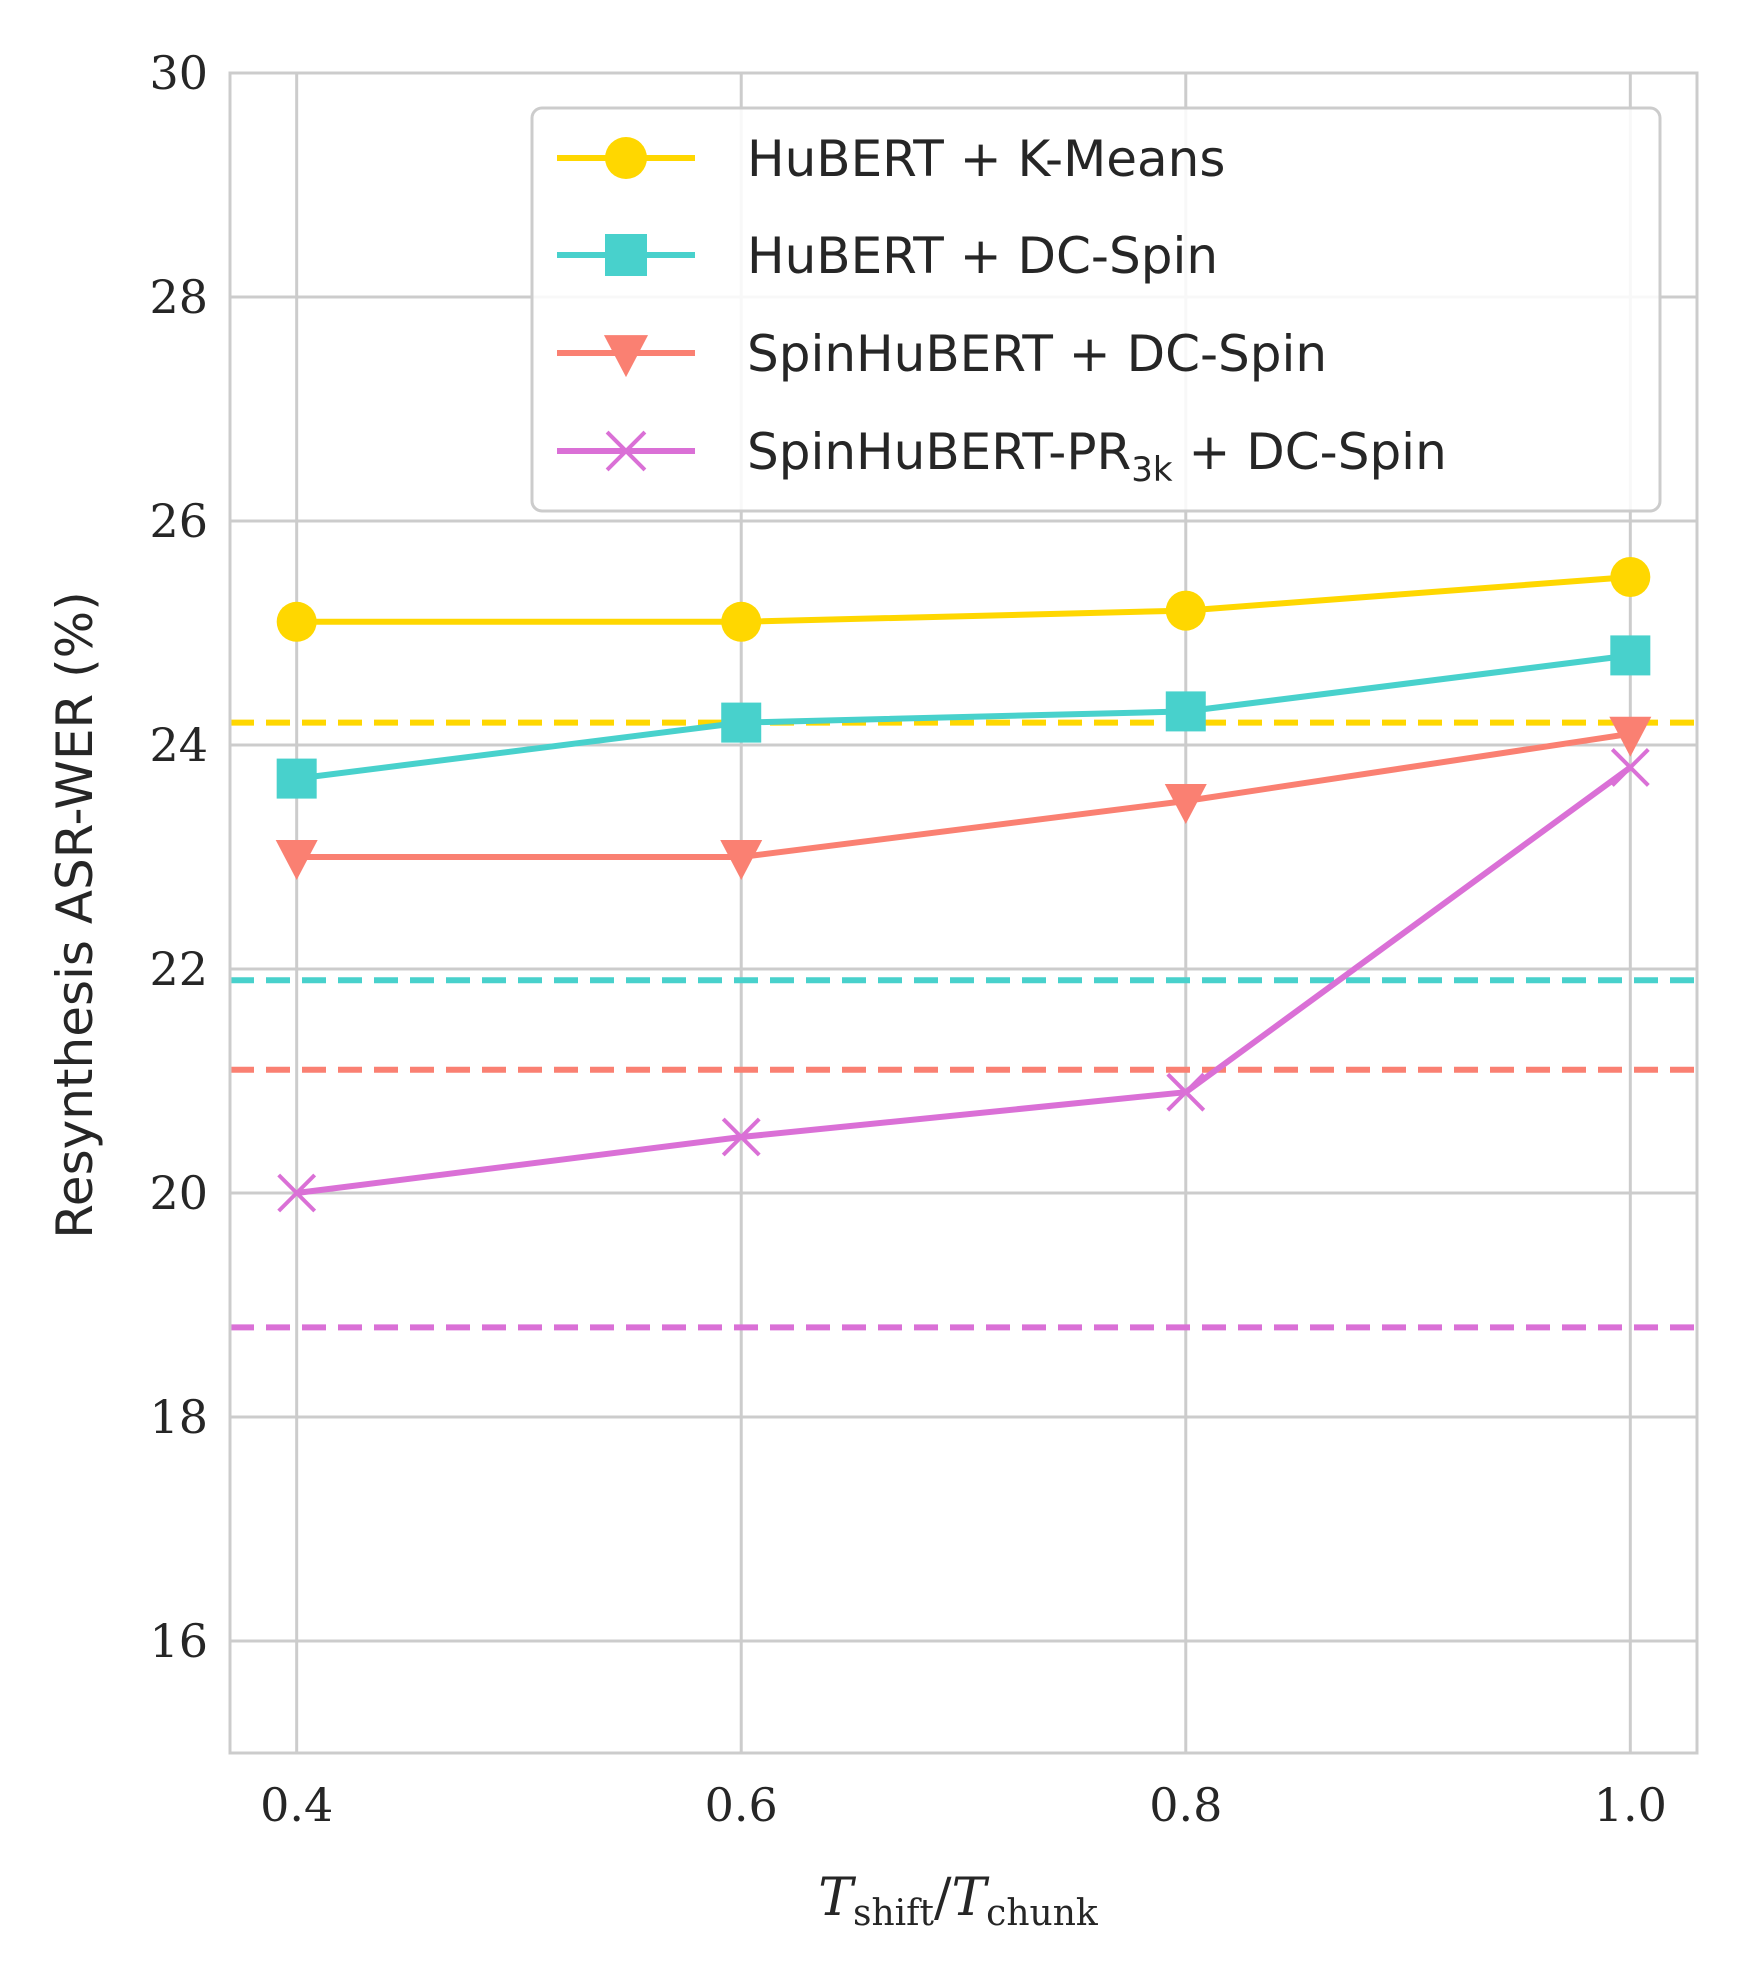 This screenshot has width=1743, height=1980. What do you see at coordinates (963, 1805) in the screenshot?
I see `x-tick-labels: 0.4 0.6 0.8 1.0` at bounding box center [963, 1805].